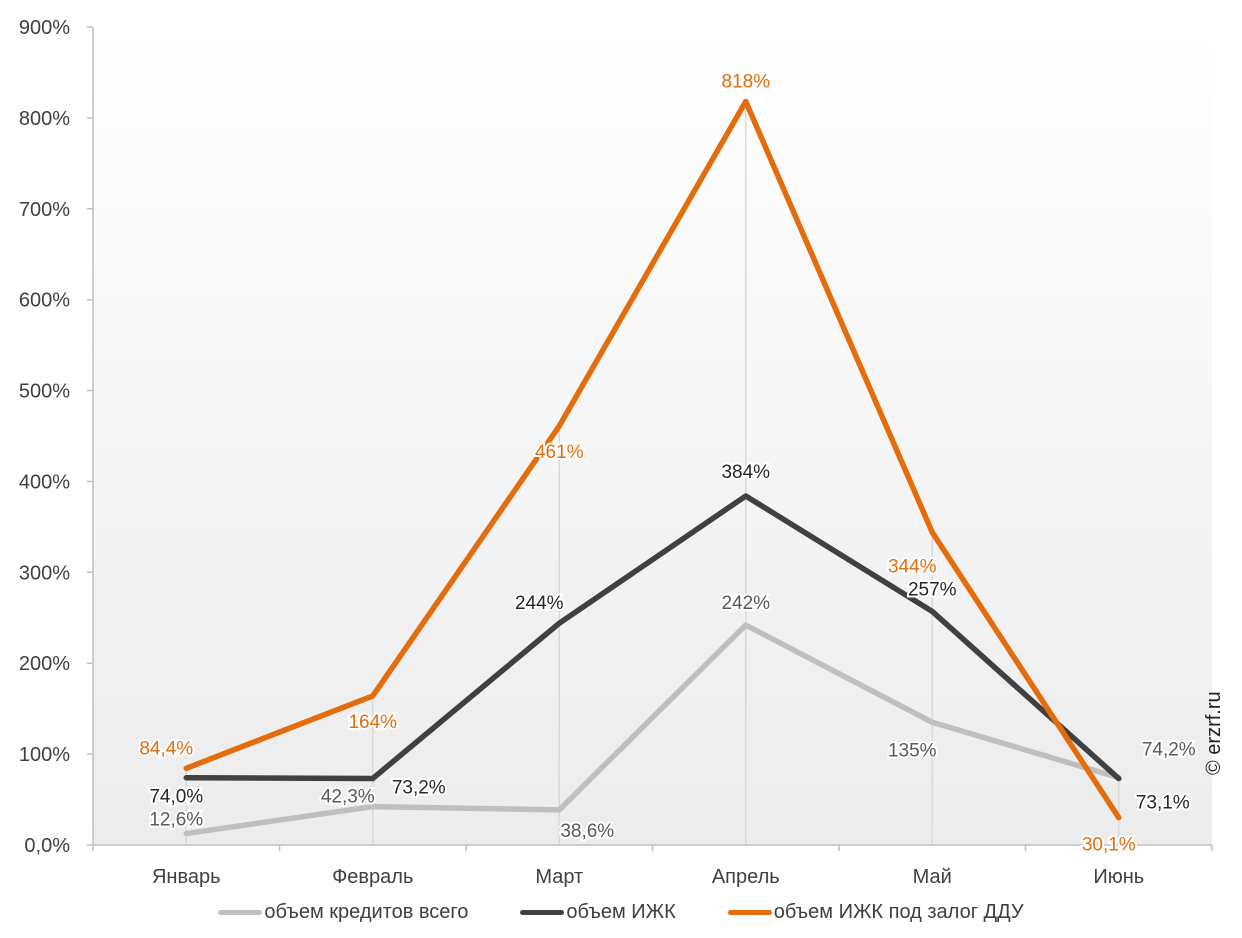 The image size is (1242, 938). I want to click on data-label: 257%, so click(932, 589).